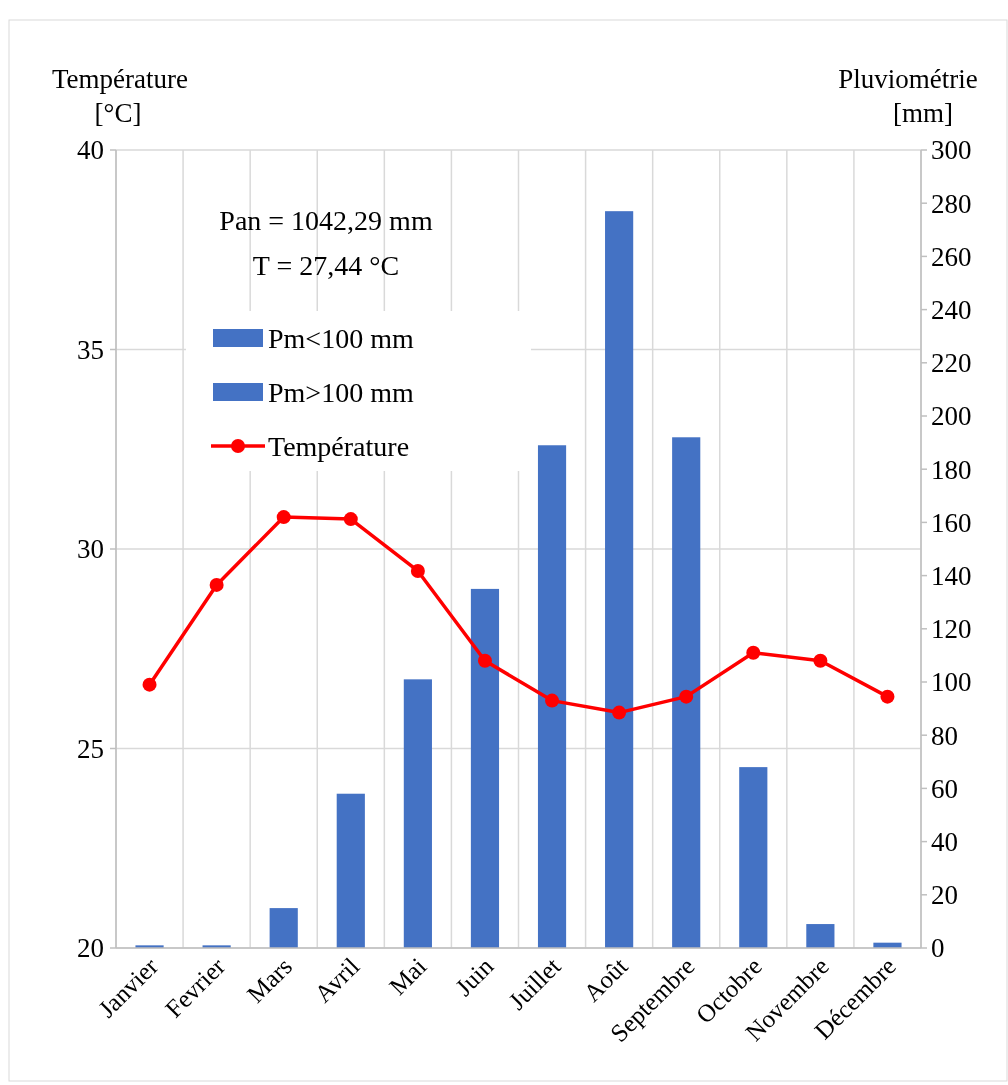 The width and height of the screenshot is (1008, 1085). Describe the element at coordinates (120, 96) in the screenshot. I see `y-axis-title: Température [°C]` at that location.